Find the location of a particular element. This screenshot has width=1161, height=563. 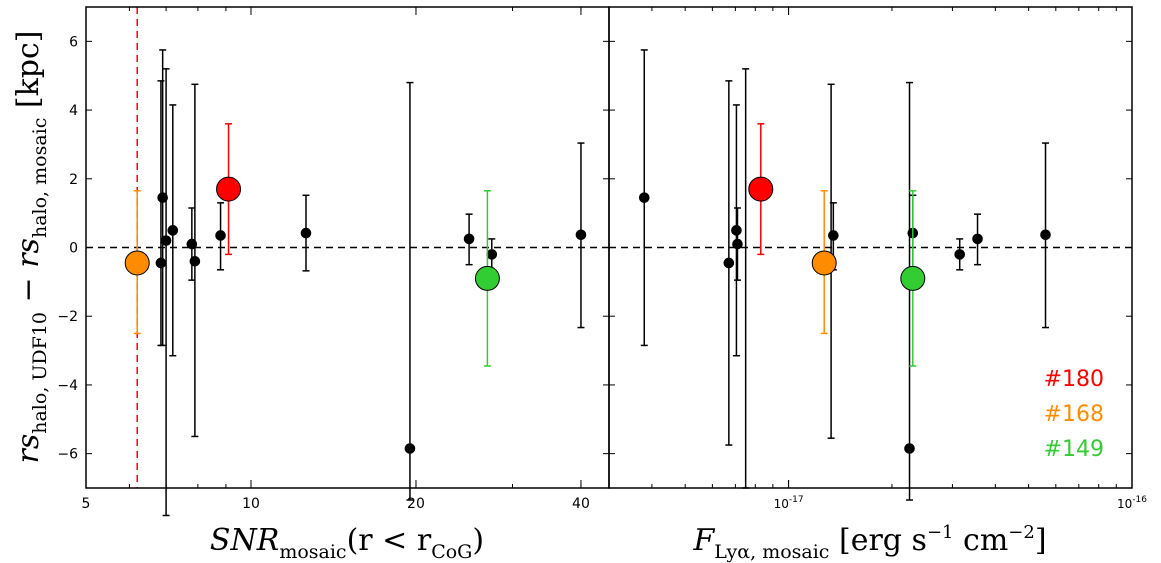

legend-item-180: #180 is located at coordinates (1074, 379).